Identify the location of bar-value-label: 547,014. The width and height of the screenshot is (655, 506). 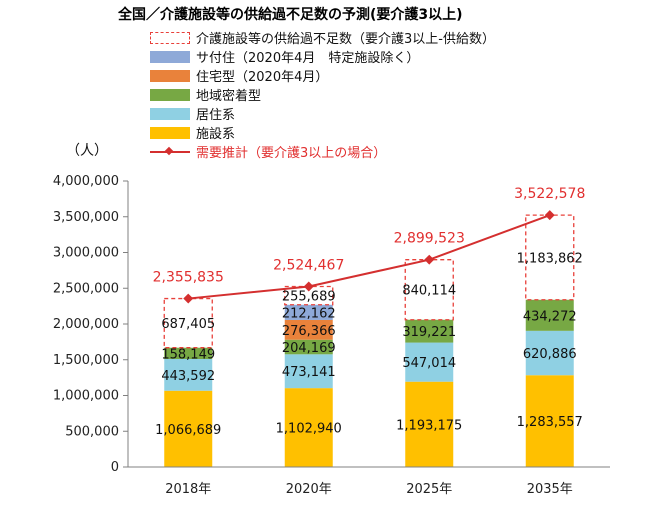
(429, 363).